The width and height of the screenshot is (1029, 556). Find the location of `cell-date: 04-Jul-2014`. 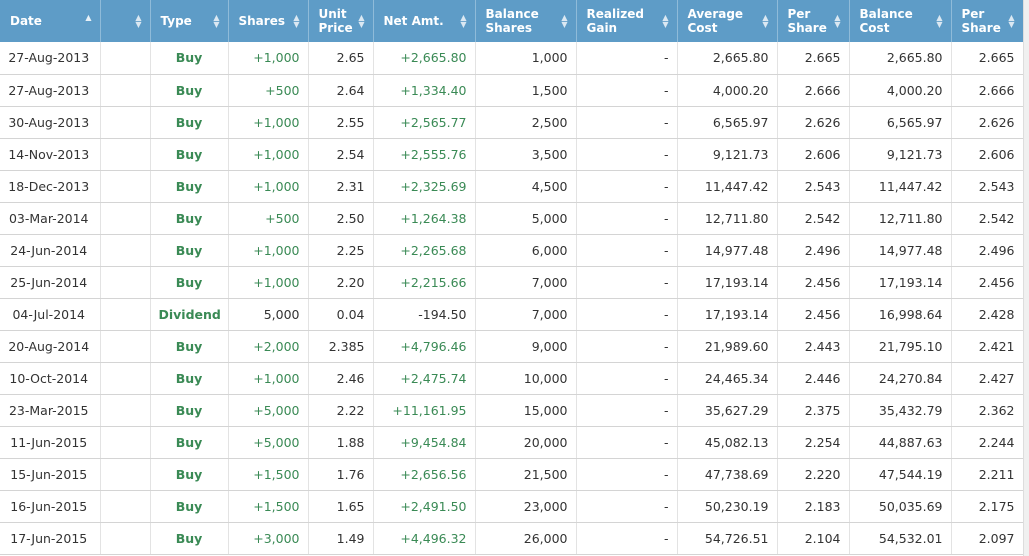

cell-date: 04-Jul-2014 is located at coordinates (50, 314).